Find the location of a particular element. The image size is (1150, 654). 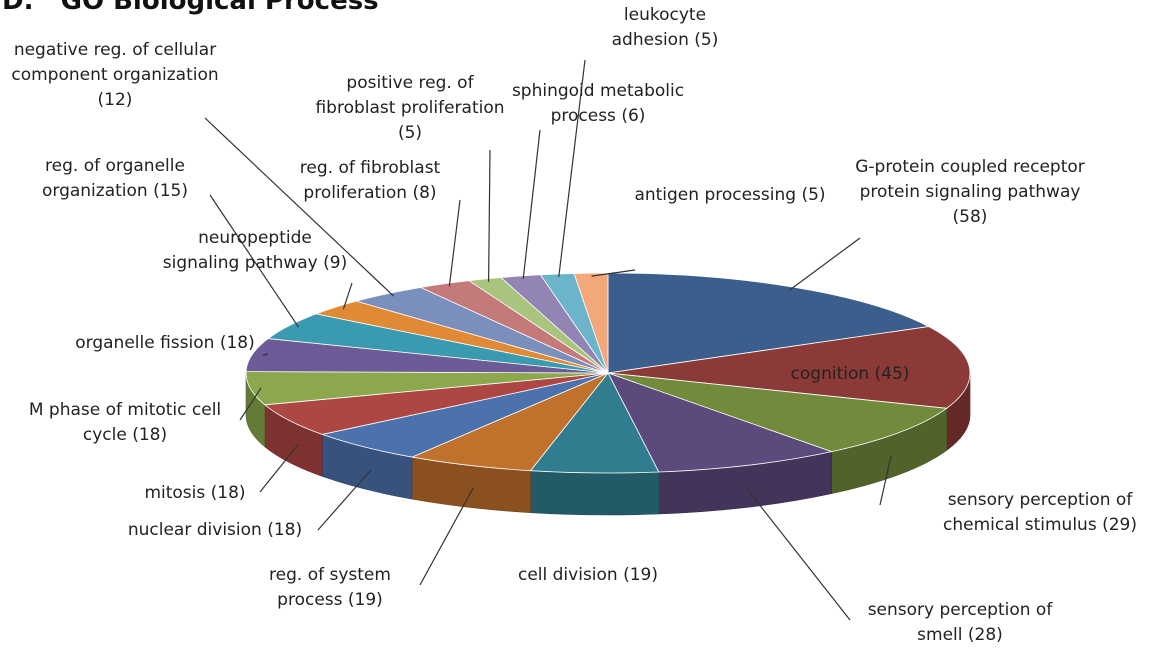

value-label: (29) is located at coordinates (1119, 525).